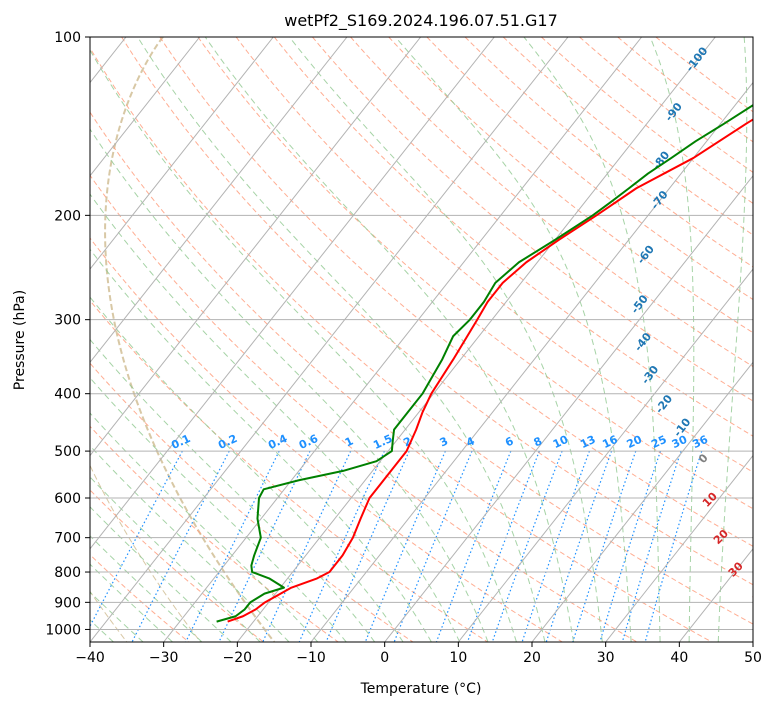 The image size is (775, 708). I want to click on y-tick-label: 600, so click(67, 499).